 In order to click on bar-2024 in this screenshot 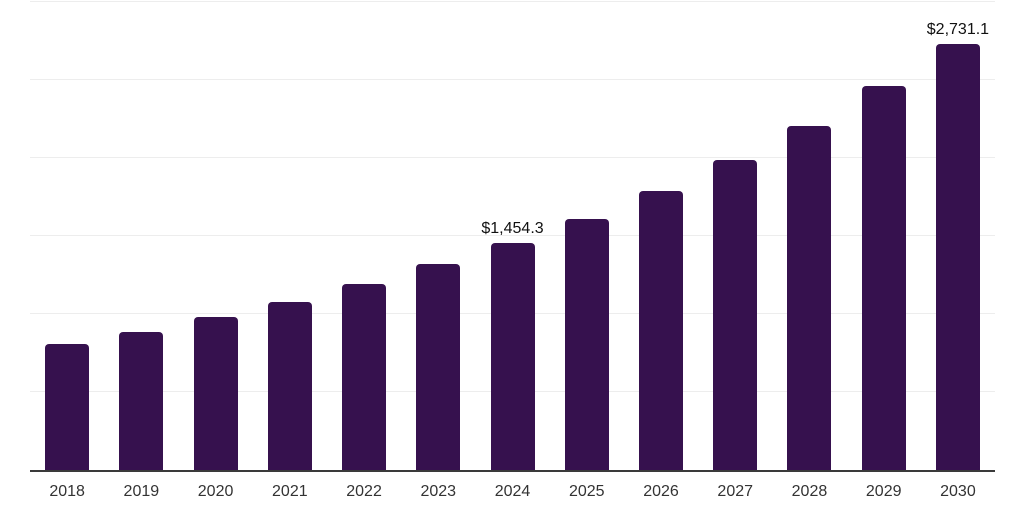, I will do `click(512, 356)`.